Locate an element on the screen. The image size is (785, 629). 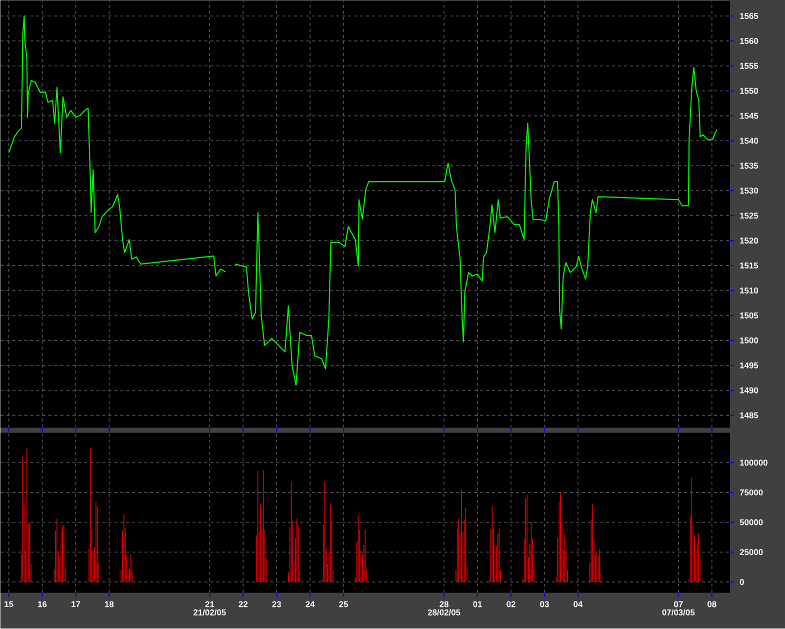
y-tick-label: 1555 is located at coordinates (749, 66).